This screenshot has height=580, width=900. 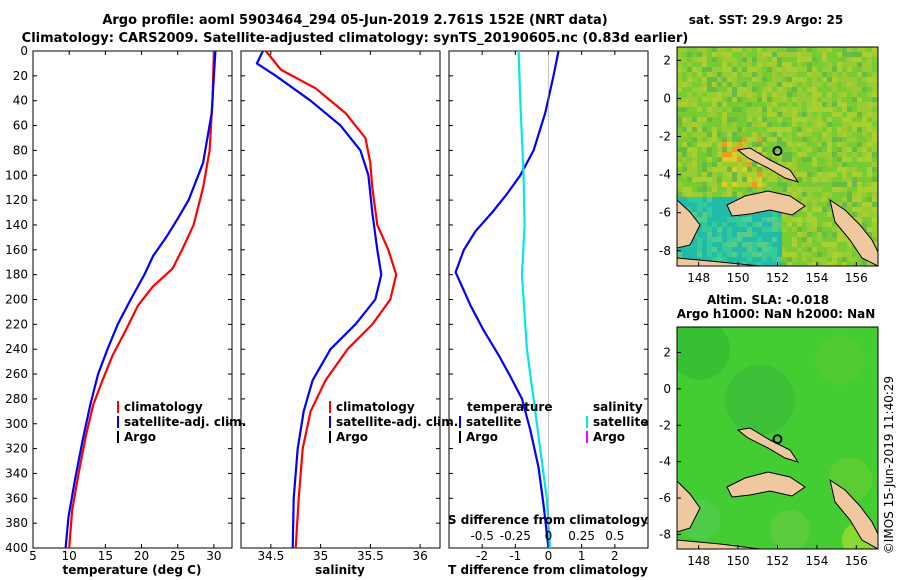 What do you see at coordinates (515, 536) in the screenshot?
I see `s-tick-label: -0.25` at bounding box center [515, 536].